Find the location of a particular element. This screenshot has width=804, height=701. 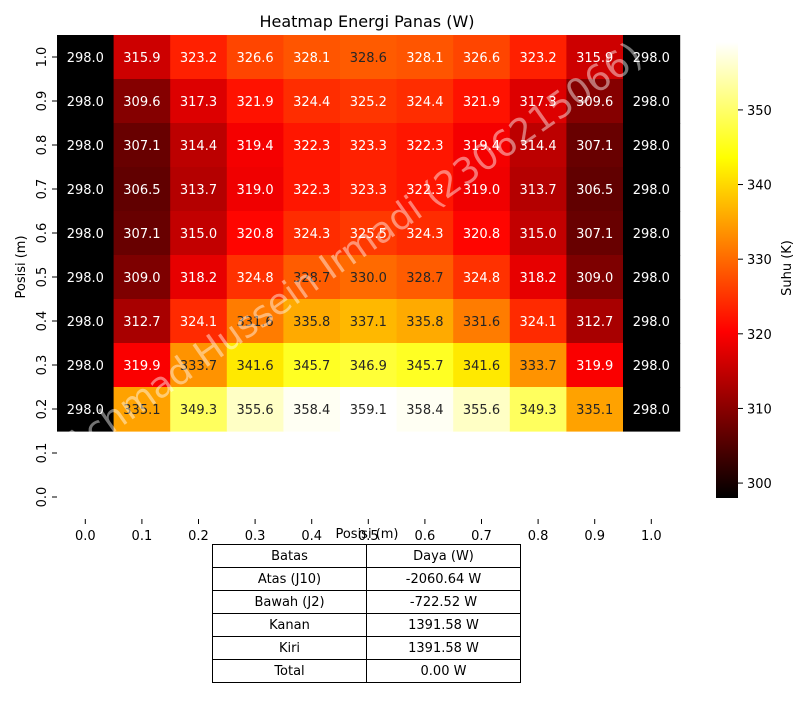

x-tick-label: 0.9 is located at coordinates (594, 536).